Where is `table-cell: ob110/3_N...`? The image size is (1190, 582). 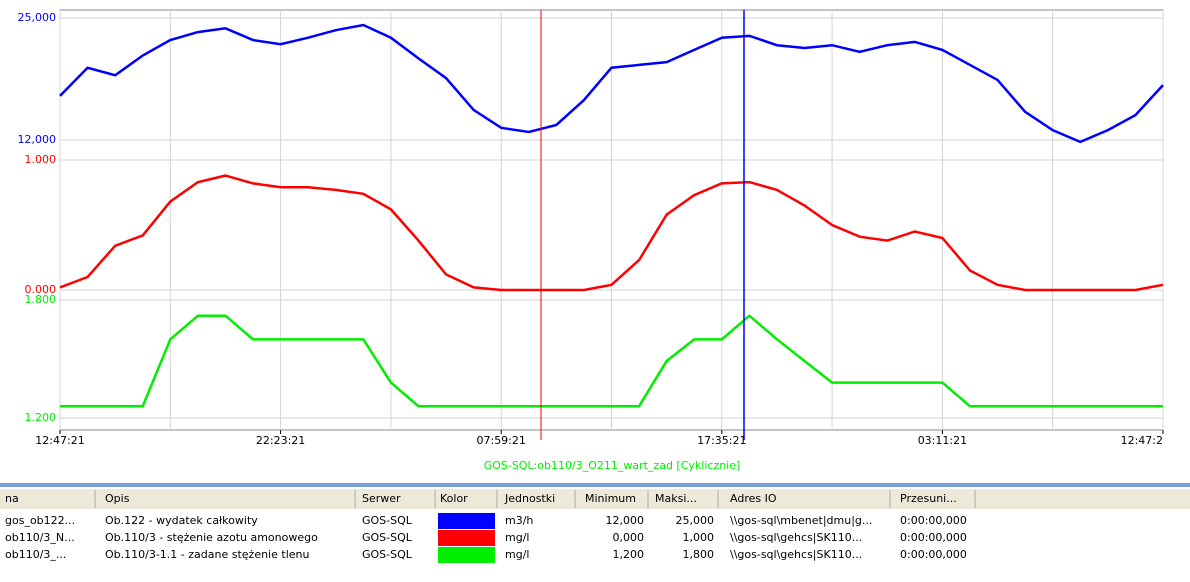 table-cell: ob110/3_N... is located at coordinates (40, 537).